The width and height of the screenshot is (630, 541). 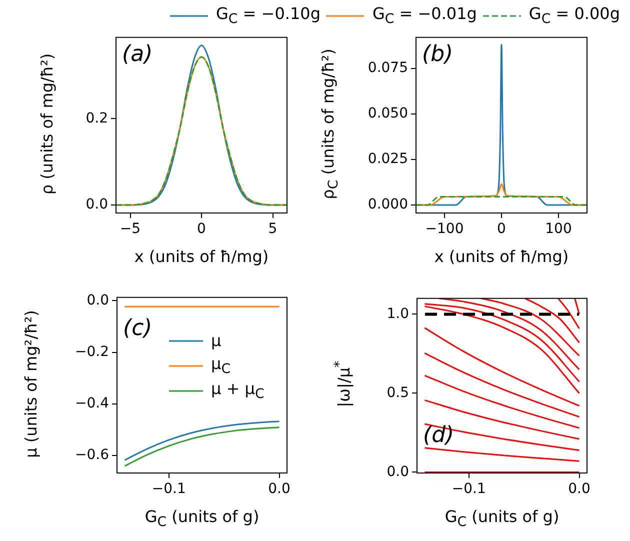 I want to click on y-tick-label: −0.6, so click(x=92, y=455).